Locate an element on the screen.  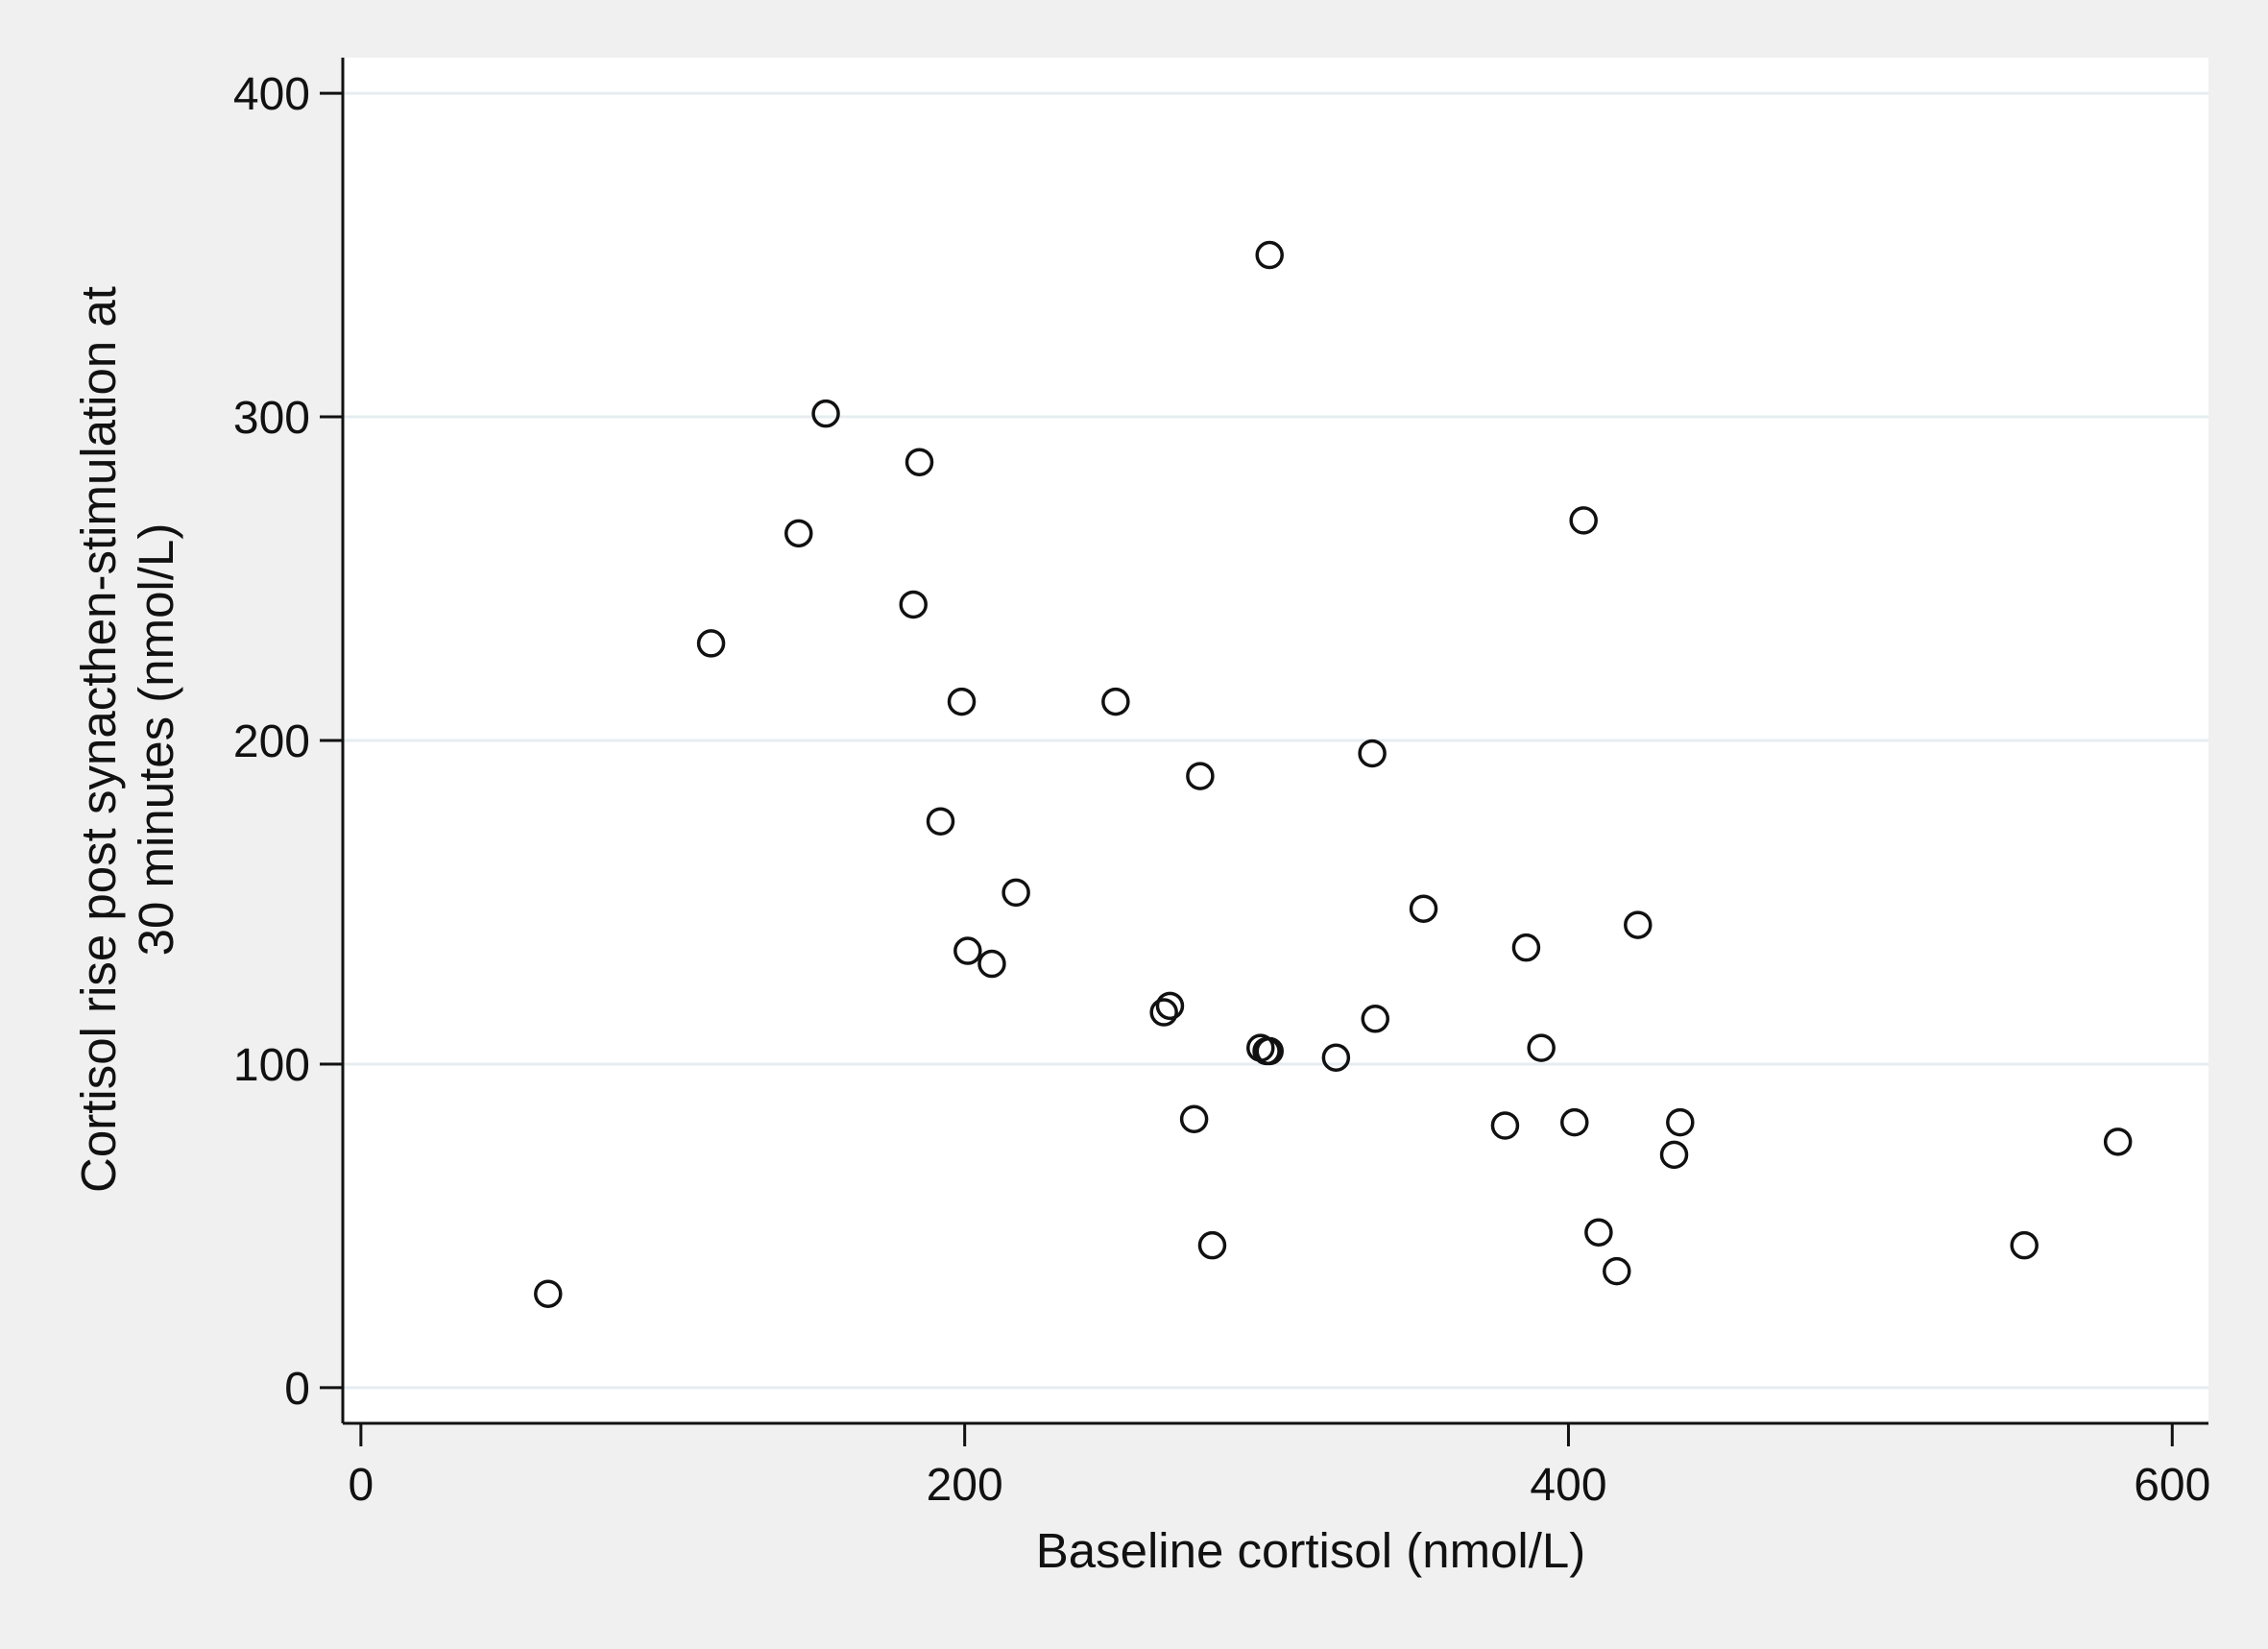
x-axis-ticks: 0 200 400 600 is located at coordinates (1279, 1467).